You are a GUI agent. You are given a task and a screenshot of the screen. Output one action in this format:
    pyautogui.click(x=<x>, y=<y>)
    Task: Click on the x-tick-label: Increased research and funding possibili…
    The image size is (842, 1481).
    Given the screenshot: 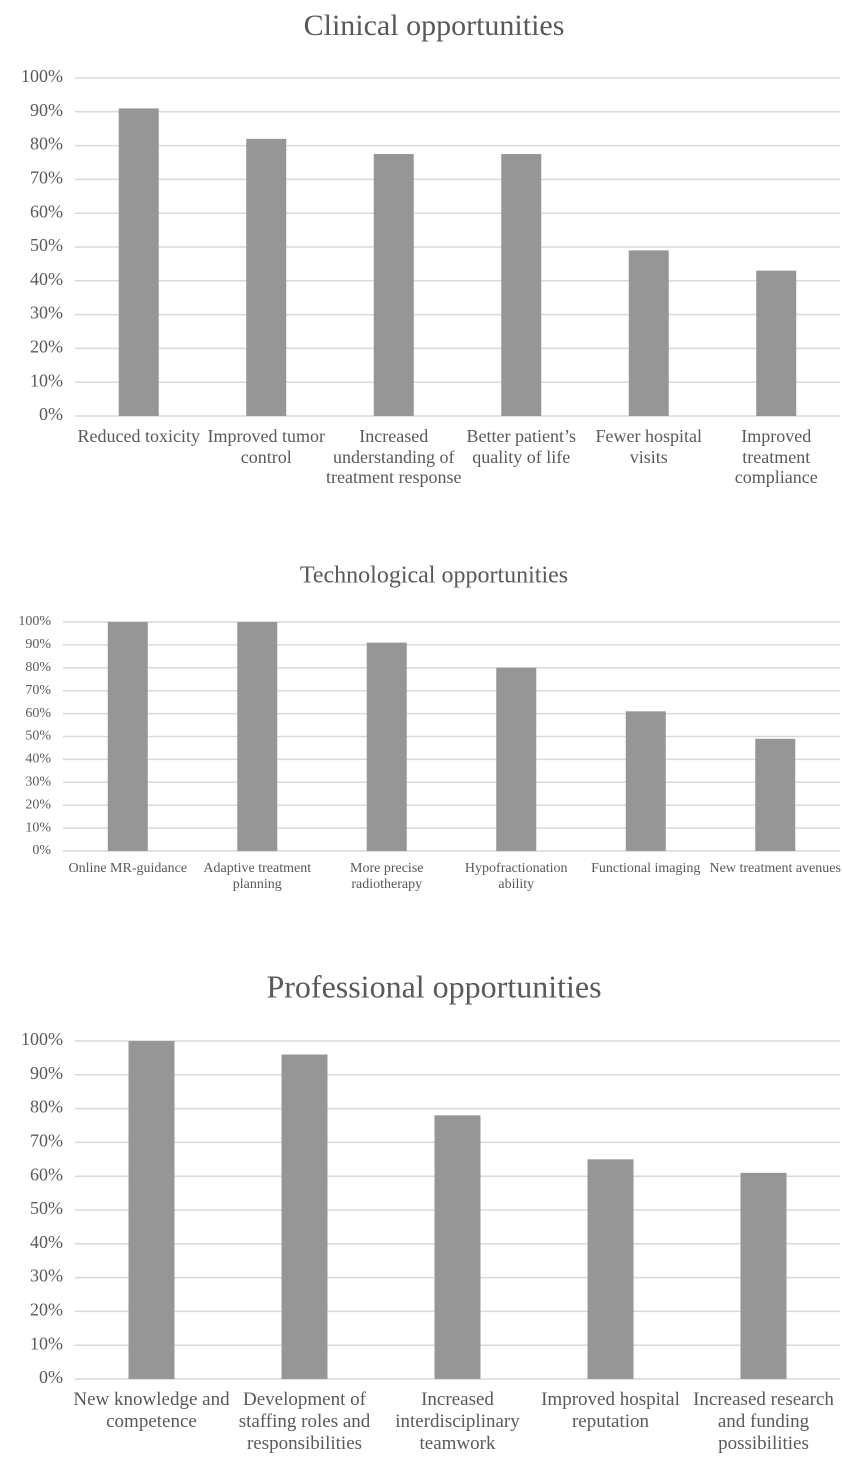 What is the action you would take?
    pyautogui.click(x=763, y=1421)
    